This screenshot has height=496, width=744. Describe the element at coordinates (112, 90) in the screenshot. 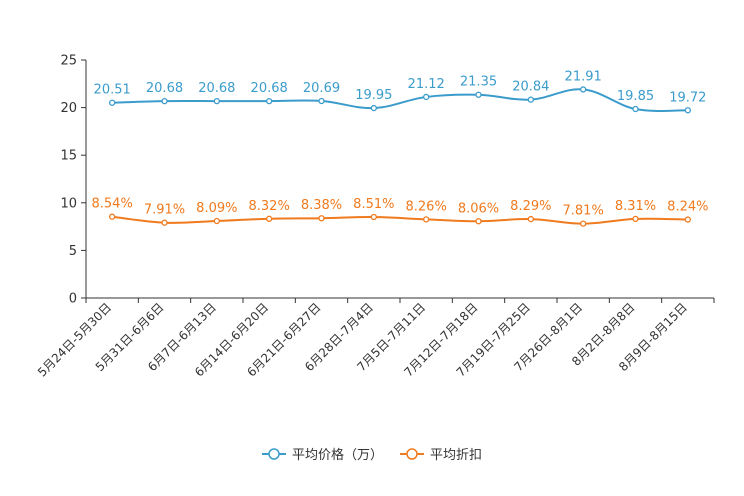

I see `data-label: 20.51` at that location.